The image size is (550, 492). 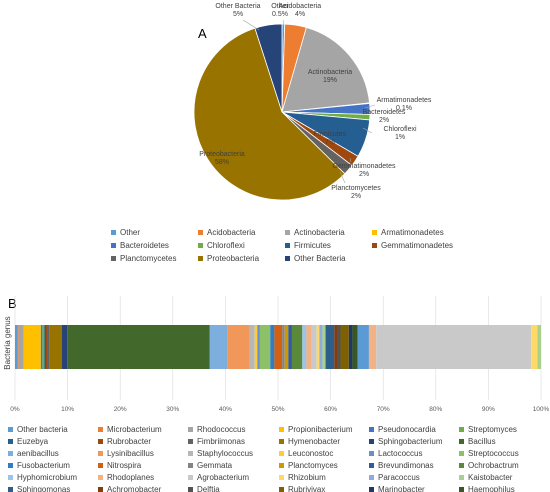 I want to click on pie-label-gemmatimonadetes: Gemmatimonadetes 2%, so click(x=364, y=170).